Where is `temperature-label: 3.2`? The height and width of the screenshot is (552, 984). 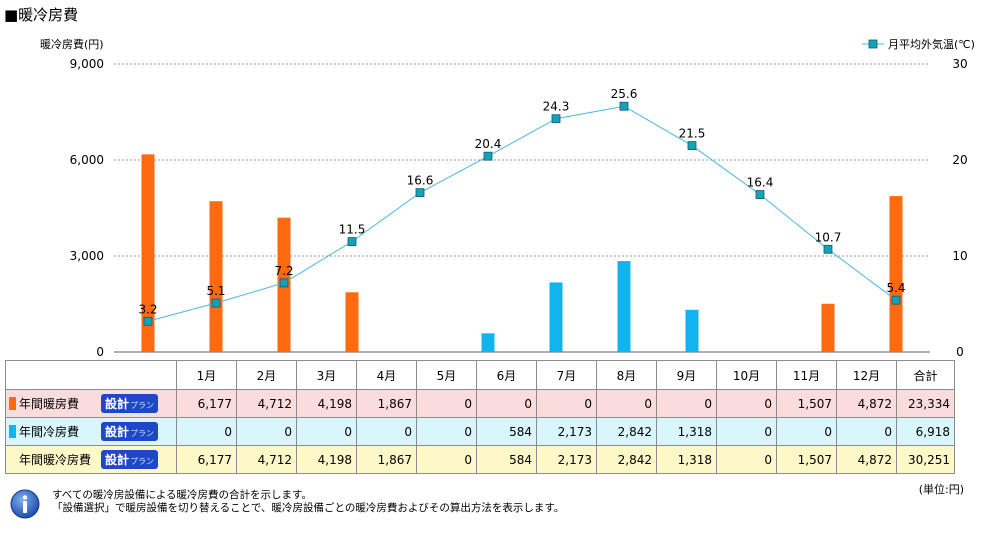 temperature-label: 3.2 is located at coordinates (147, 309).